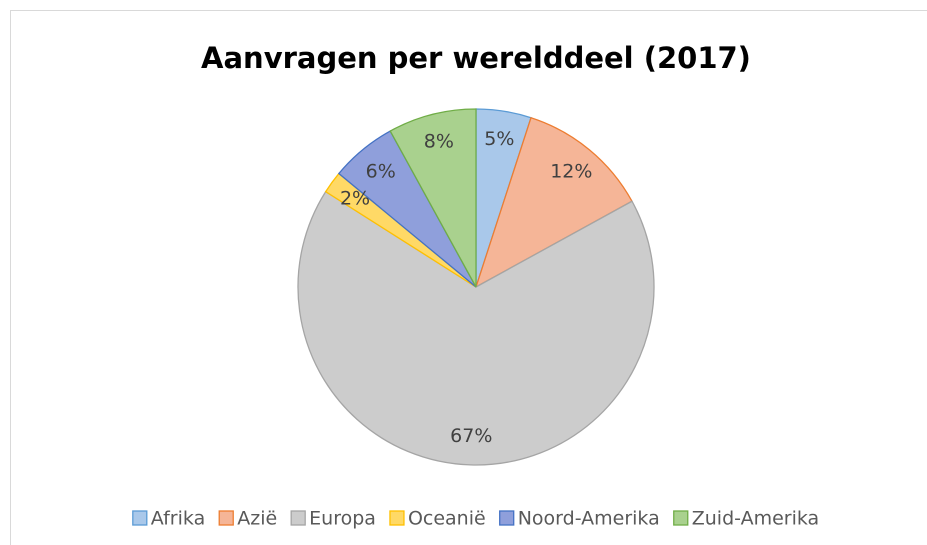  What do you see at coordinates (499, 139) in the screenshot?
I see `data-label: 5%` at bounding box center [499, 139].